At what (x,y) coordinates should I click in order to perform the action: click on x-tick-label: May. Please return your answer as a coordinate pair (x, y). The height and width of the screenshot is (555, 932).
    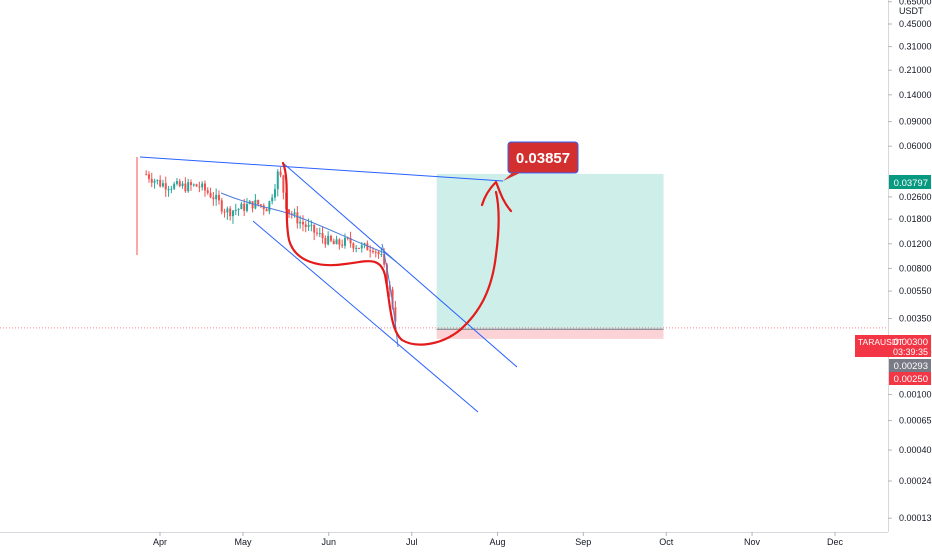
    Looking at the image, I should click on (243, 542).